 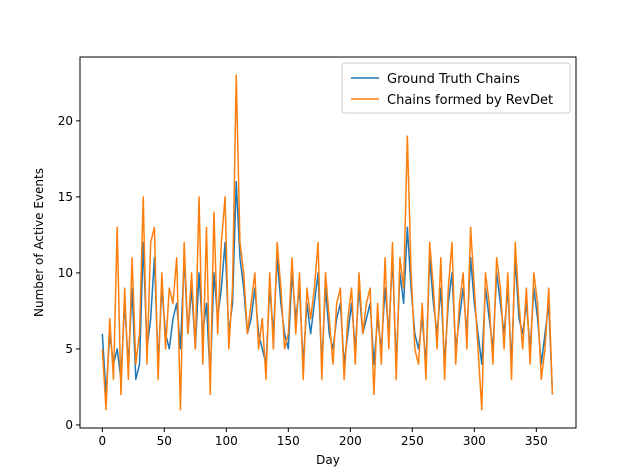 What do you see at coordinates (102, 441) in the screenshot?
I see `x-tick-label: 0` at bounding box center [102, 441].